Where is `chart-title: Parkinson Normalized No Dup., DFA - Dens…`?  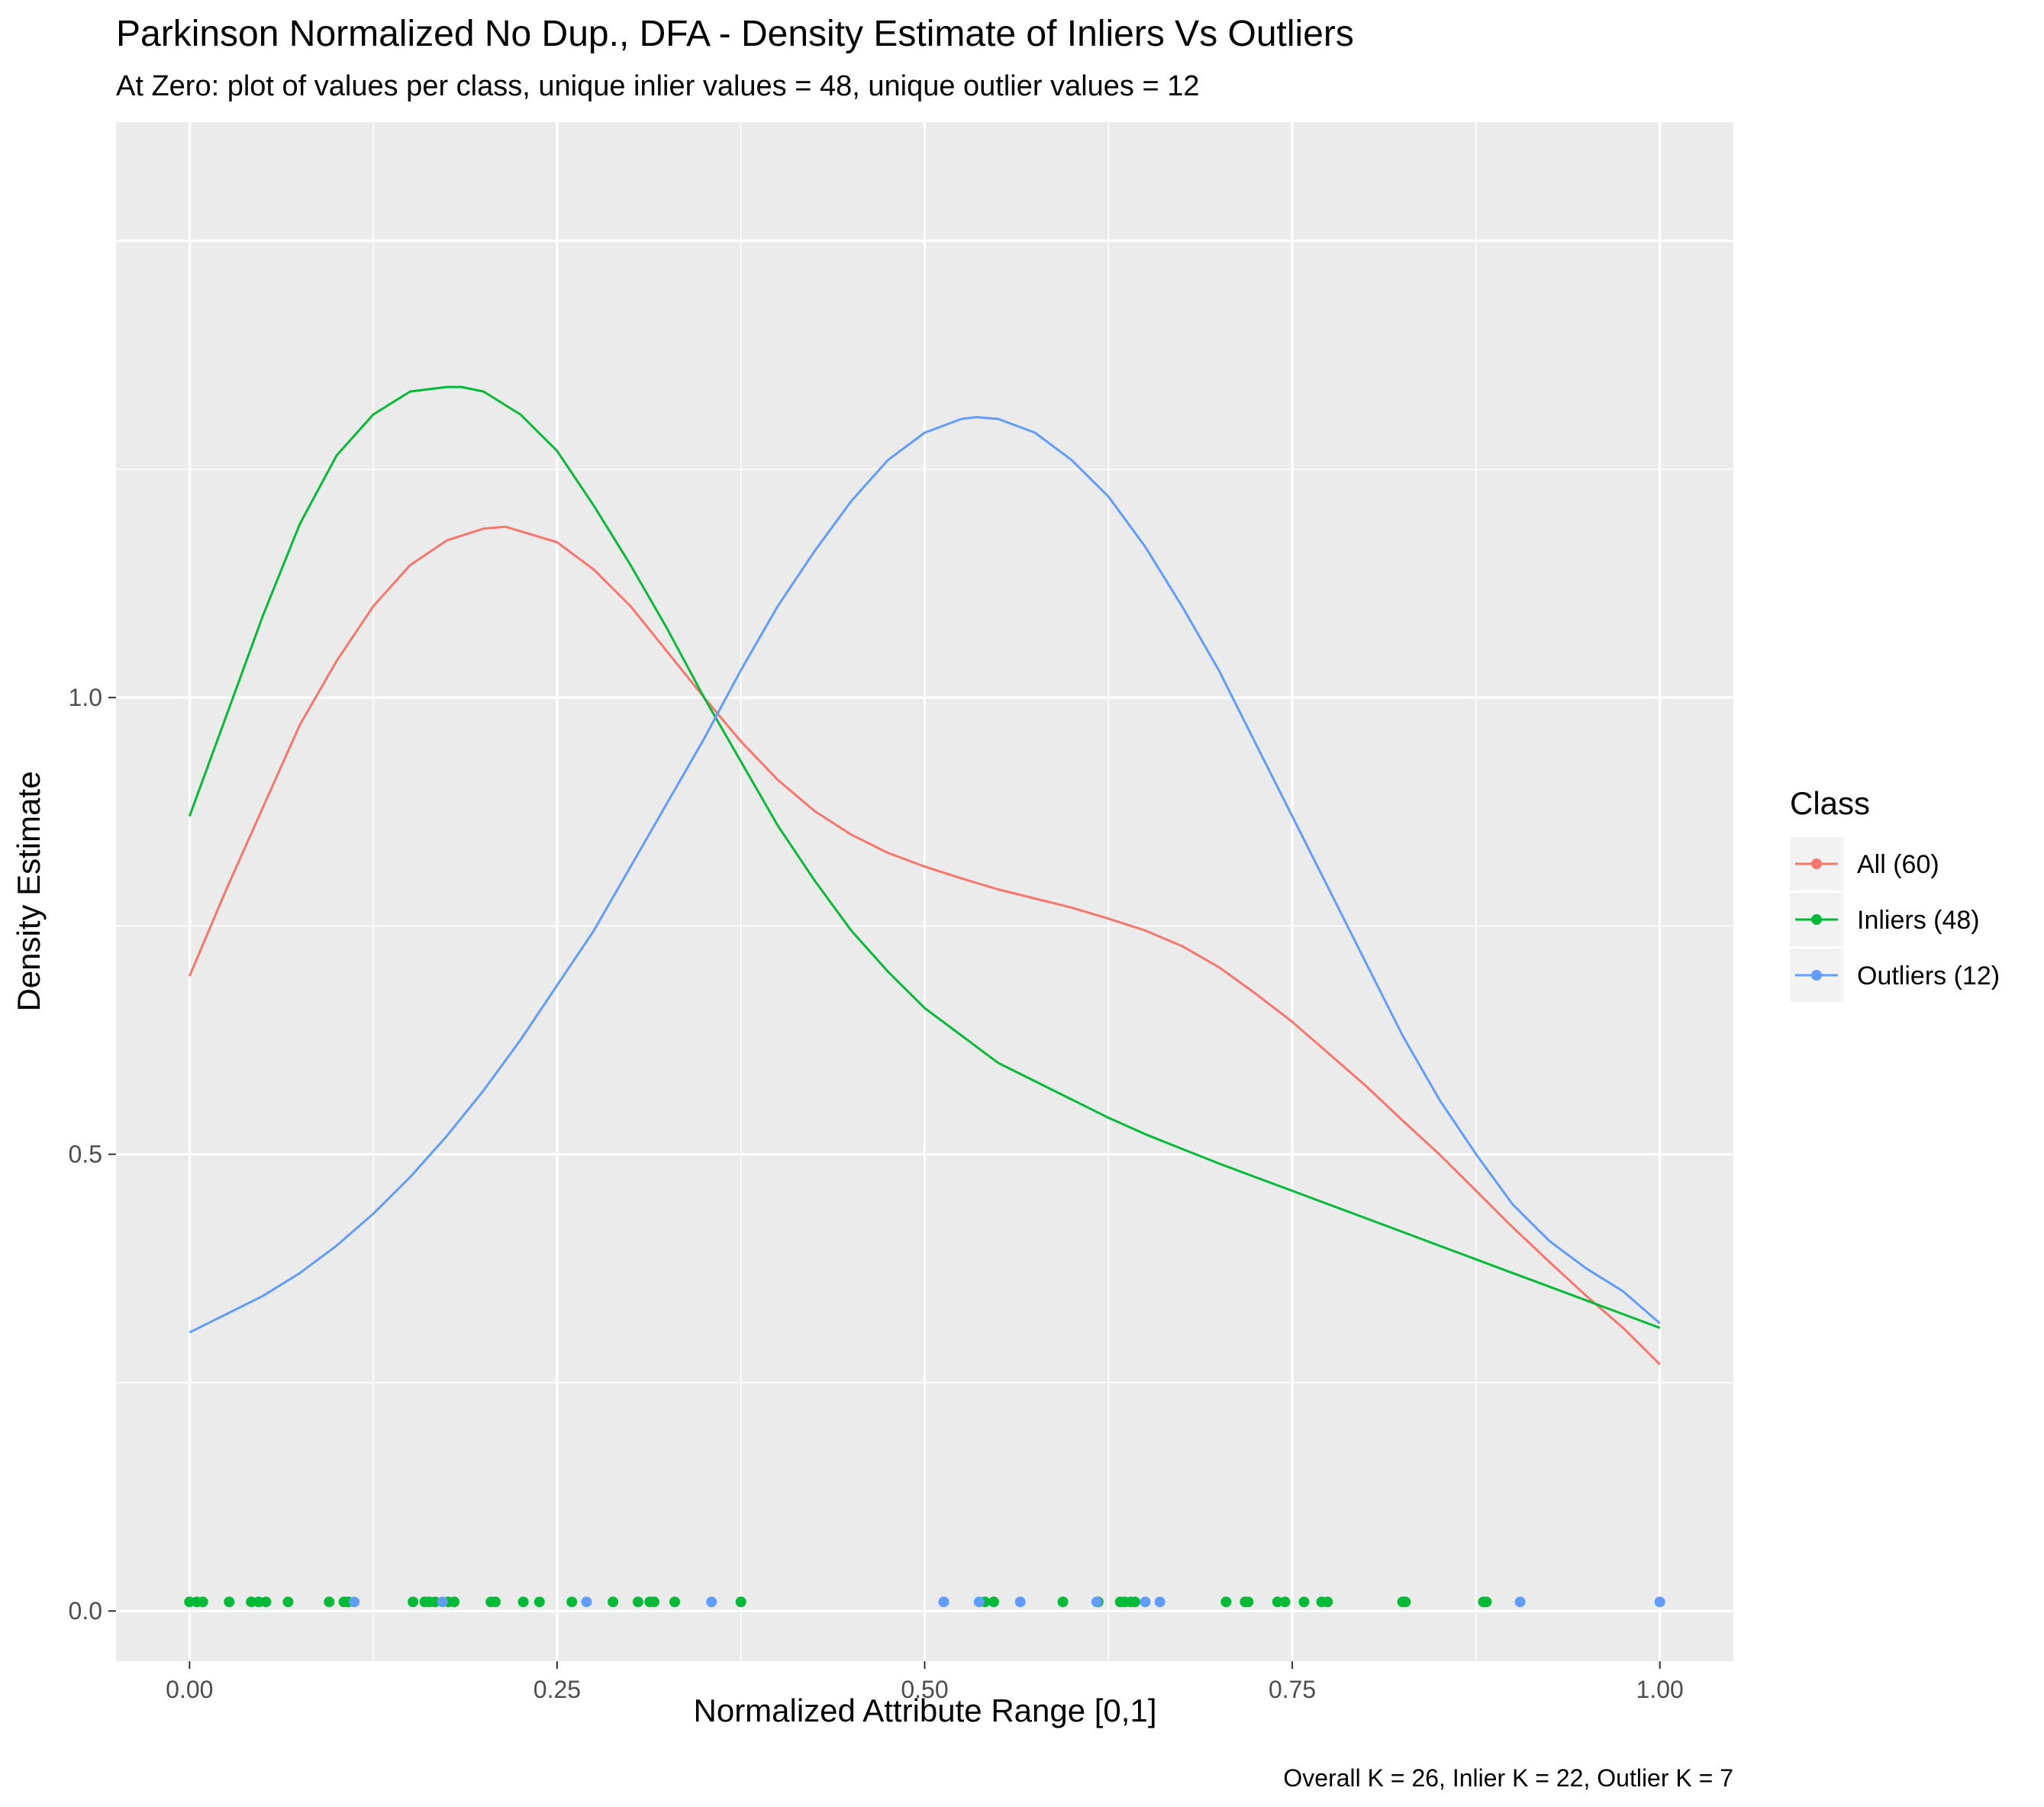
chart-title: Parkinson Normalized No Dup., DFA - Dens… is located at coordinates (735, 34).